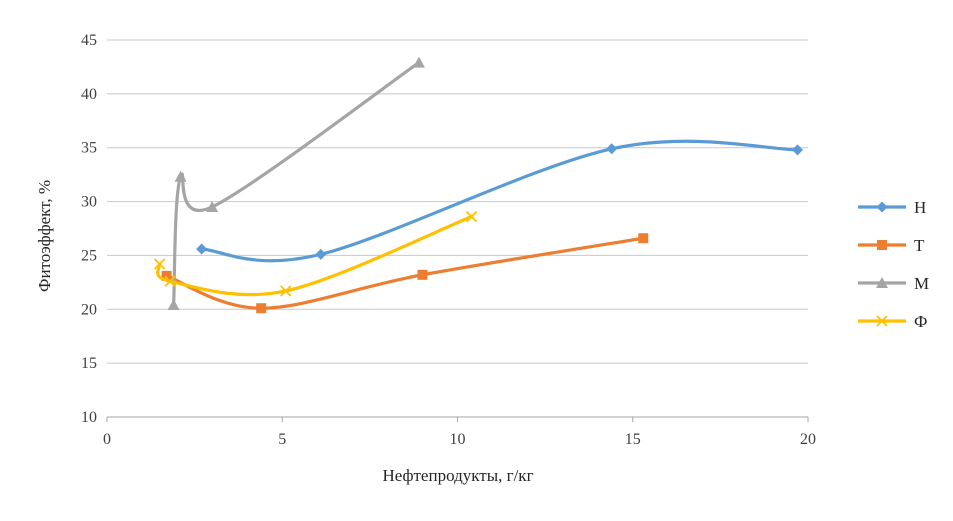  What do you see at coordinates (282, 439) in the screenshot?
I see `x-tick-label: 5` at bounding box center [282, 439].